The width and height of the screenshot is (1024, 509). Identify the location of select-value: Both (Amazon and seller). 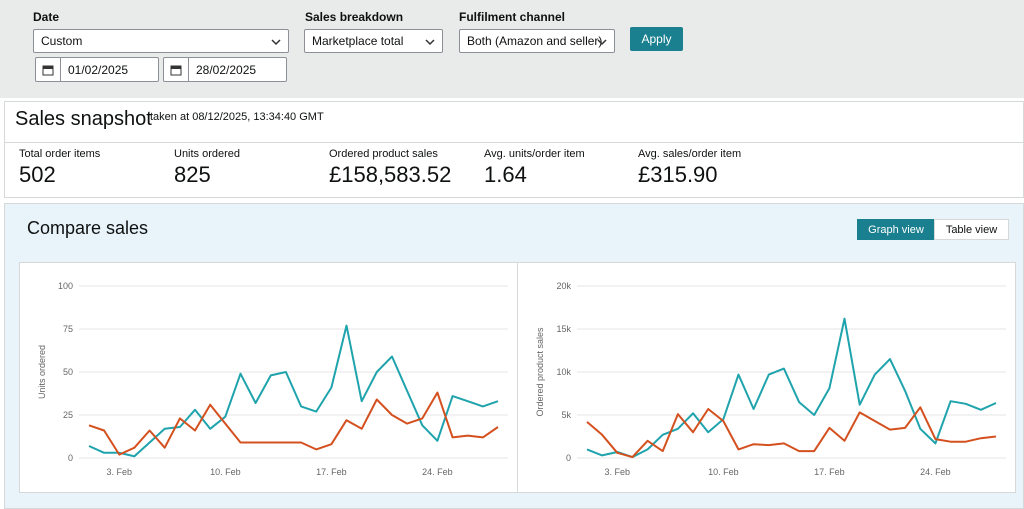
(535, 41).